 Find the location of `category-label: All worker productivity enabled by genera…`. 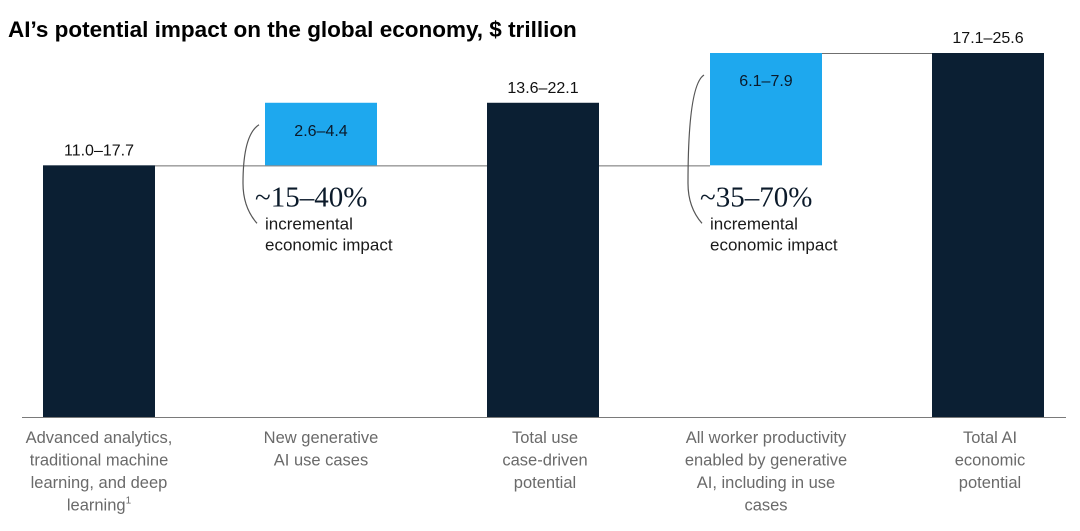

category-label: All worker productivity enabled by genera… is located at coordinates (766, 472).